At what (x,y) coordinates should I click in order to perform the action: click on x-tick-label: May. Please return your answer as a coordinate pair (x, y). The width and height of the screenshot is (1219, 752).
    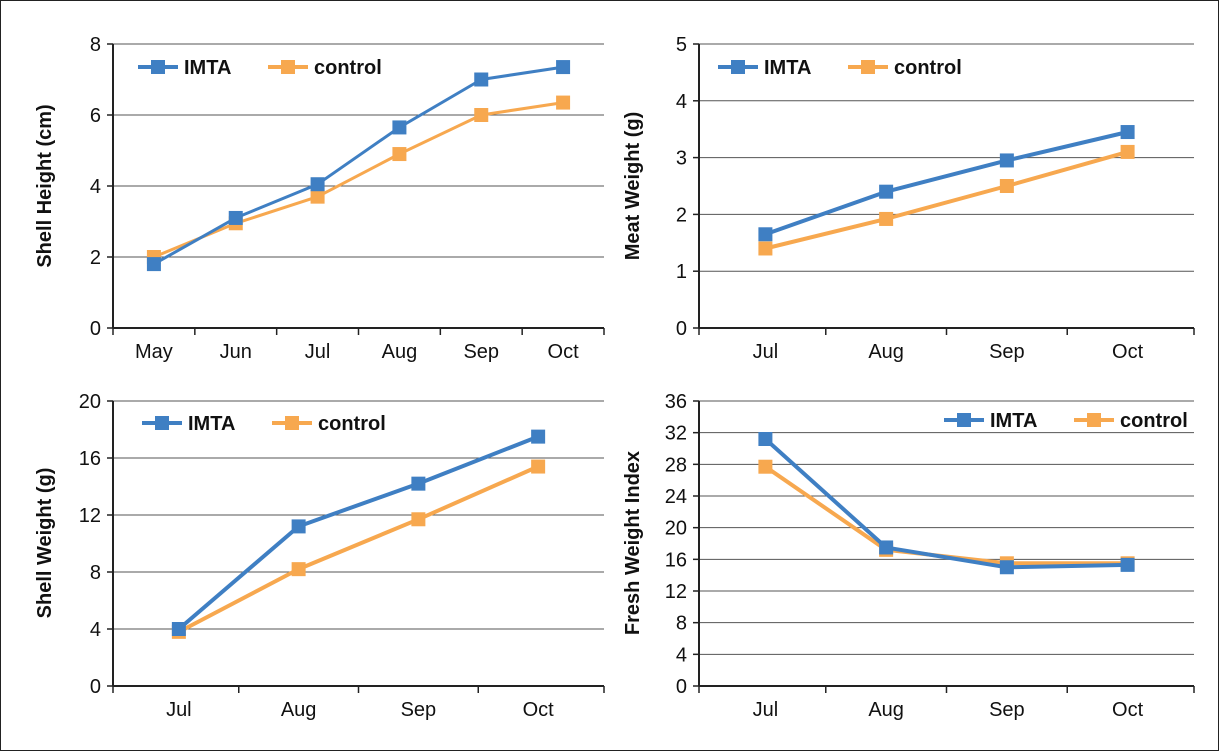
    Looking at the image, I should click on (154, 352).